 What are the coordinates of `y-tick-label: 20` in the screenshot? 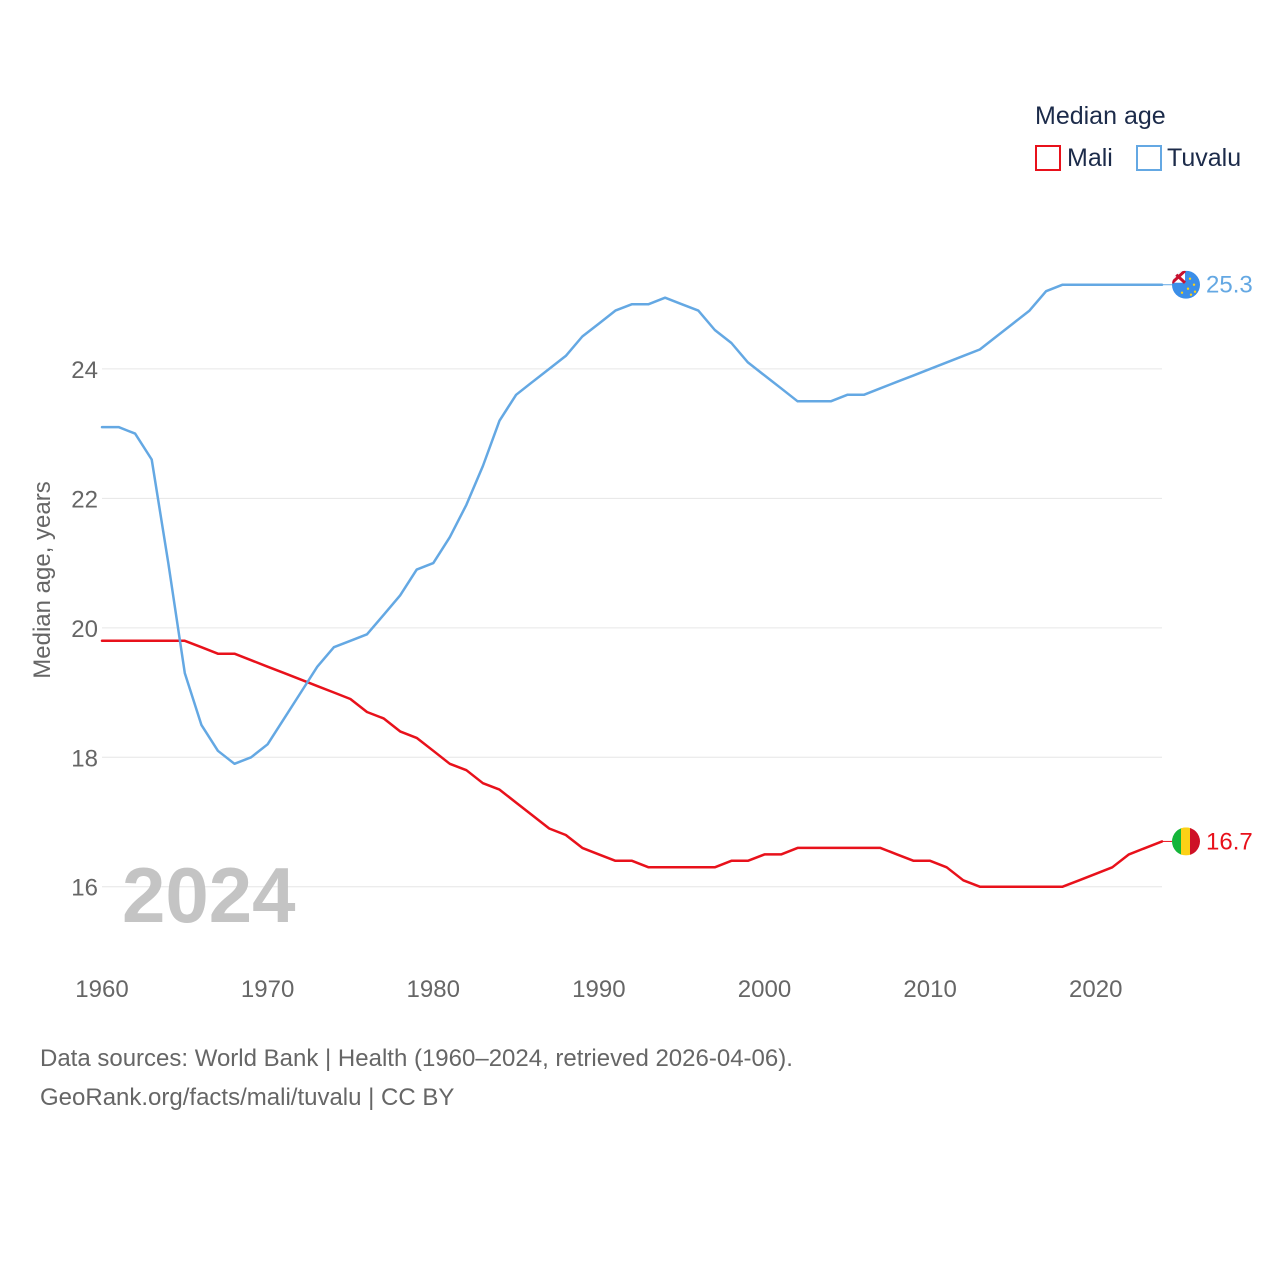 It's located at (84, 629).